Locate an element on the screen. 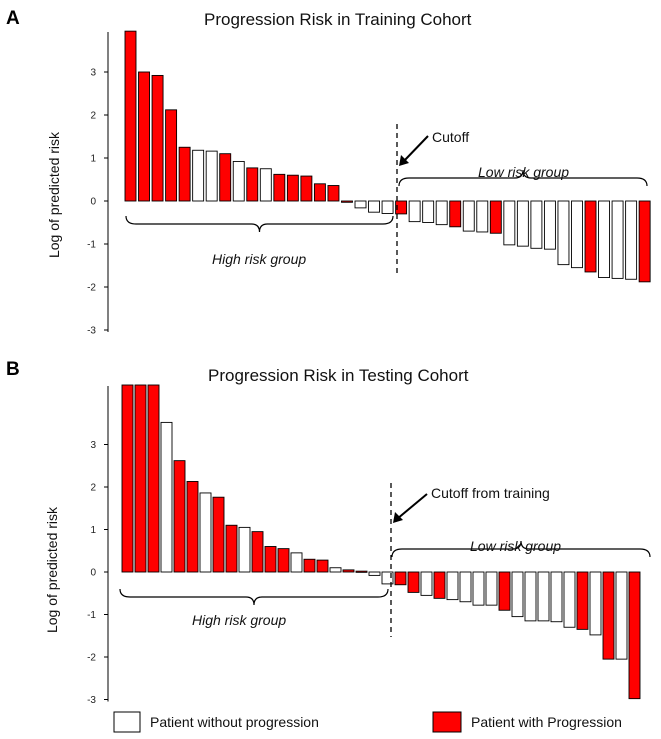  panel-a-cutoff-arrow is located at coordinates (415, 149).